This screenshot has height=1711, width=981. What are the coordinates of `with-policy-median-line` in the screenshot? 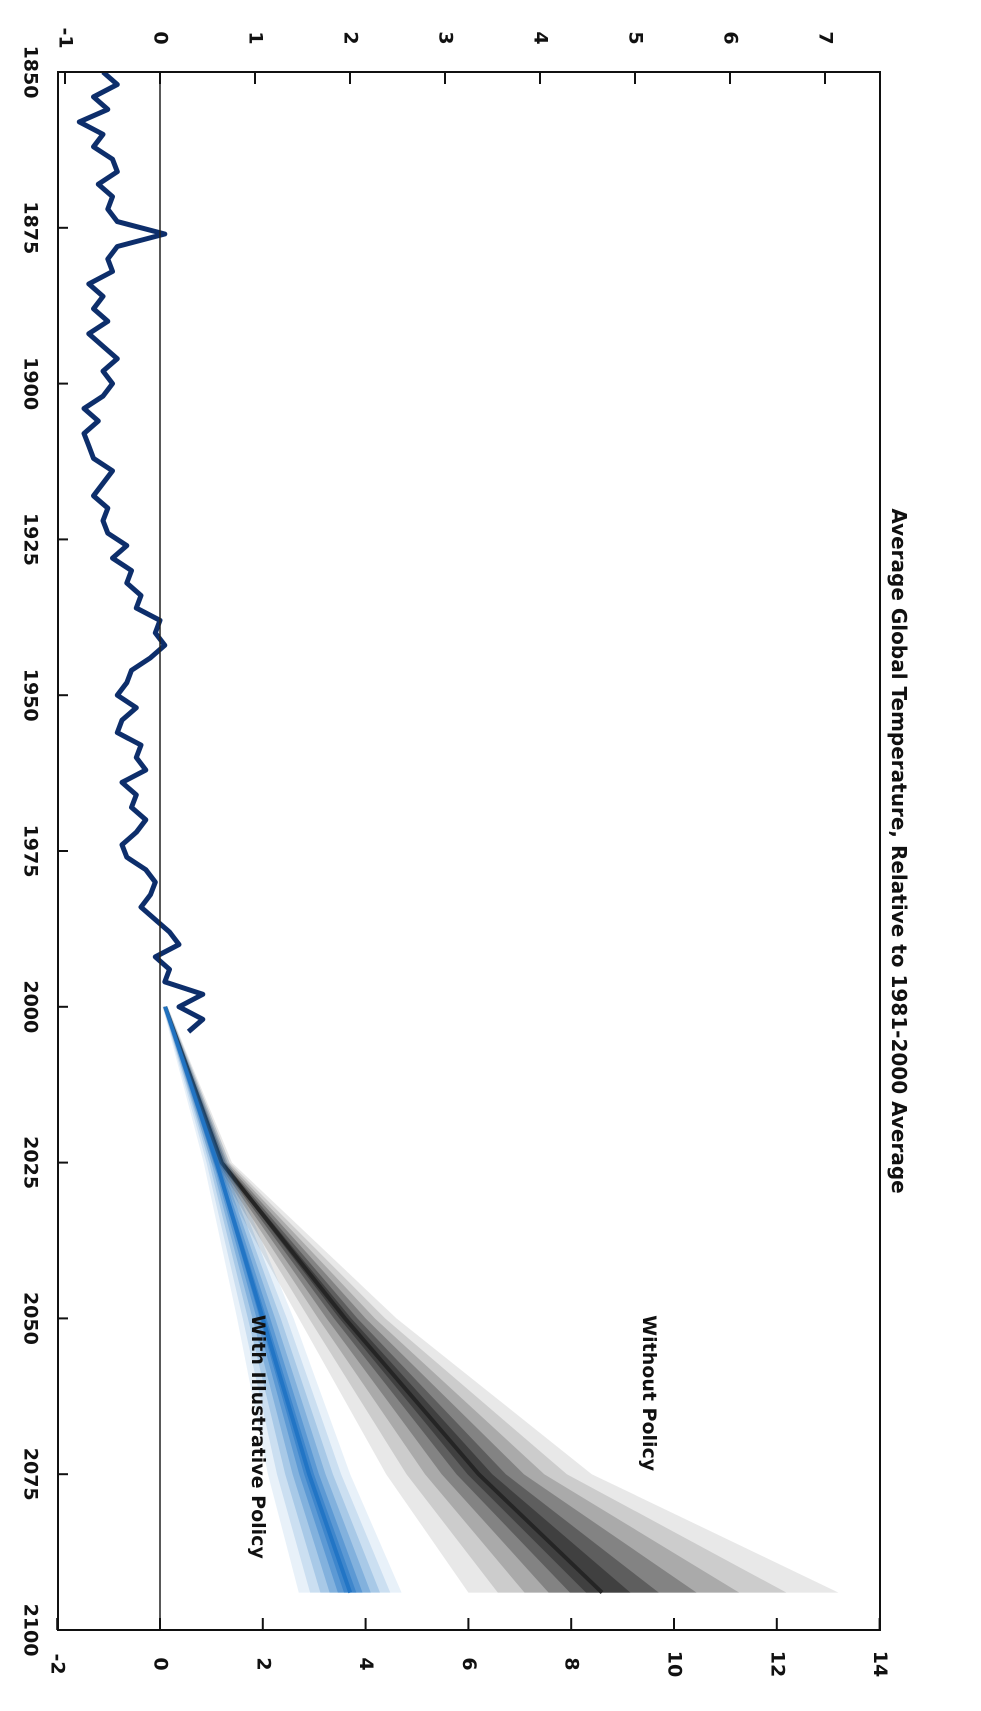 It's located at (258, 1300).